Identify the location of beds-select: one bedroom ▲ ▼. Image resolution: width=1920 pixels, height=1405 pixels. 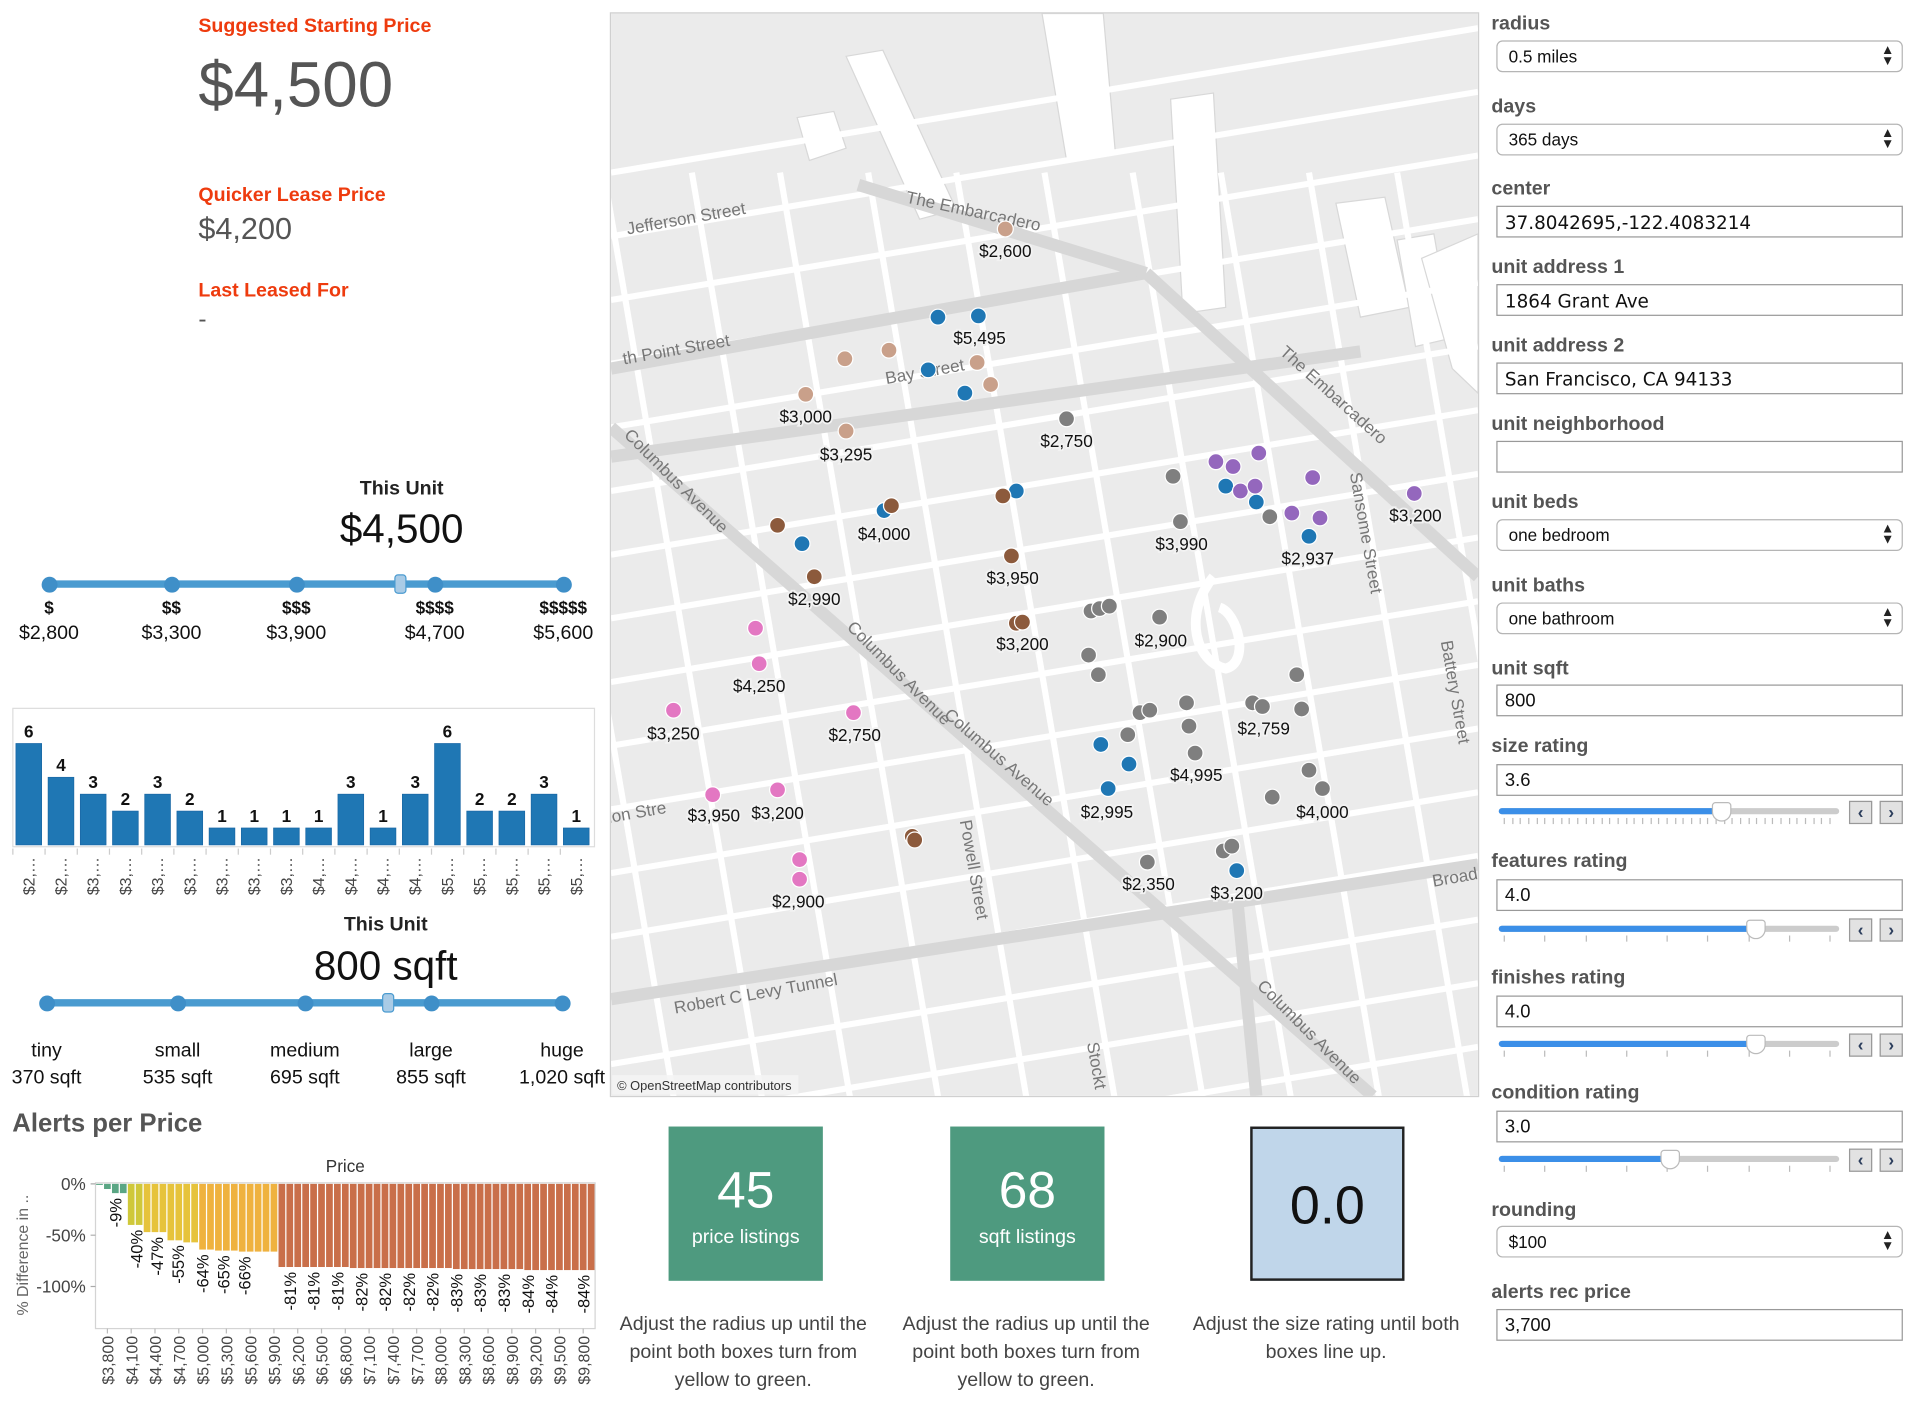
(1699, 535).